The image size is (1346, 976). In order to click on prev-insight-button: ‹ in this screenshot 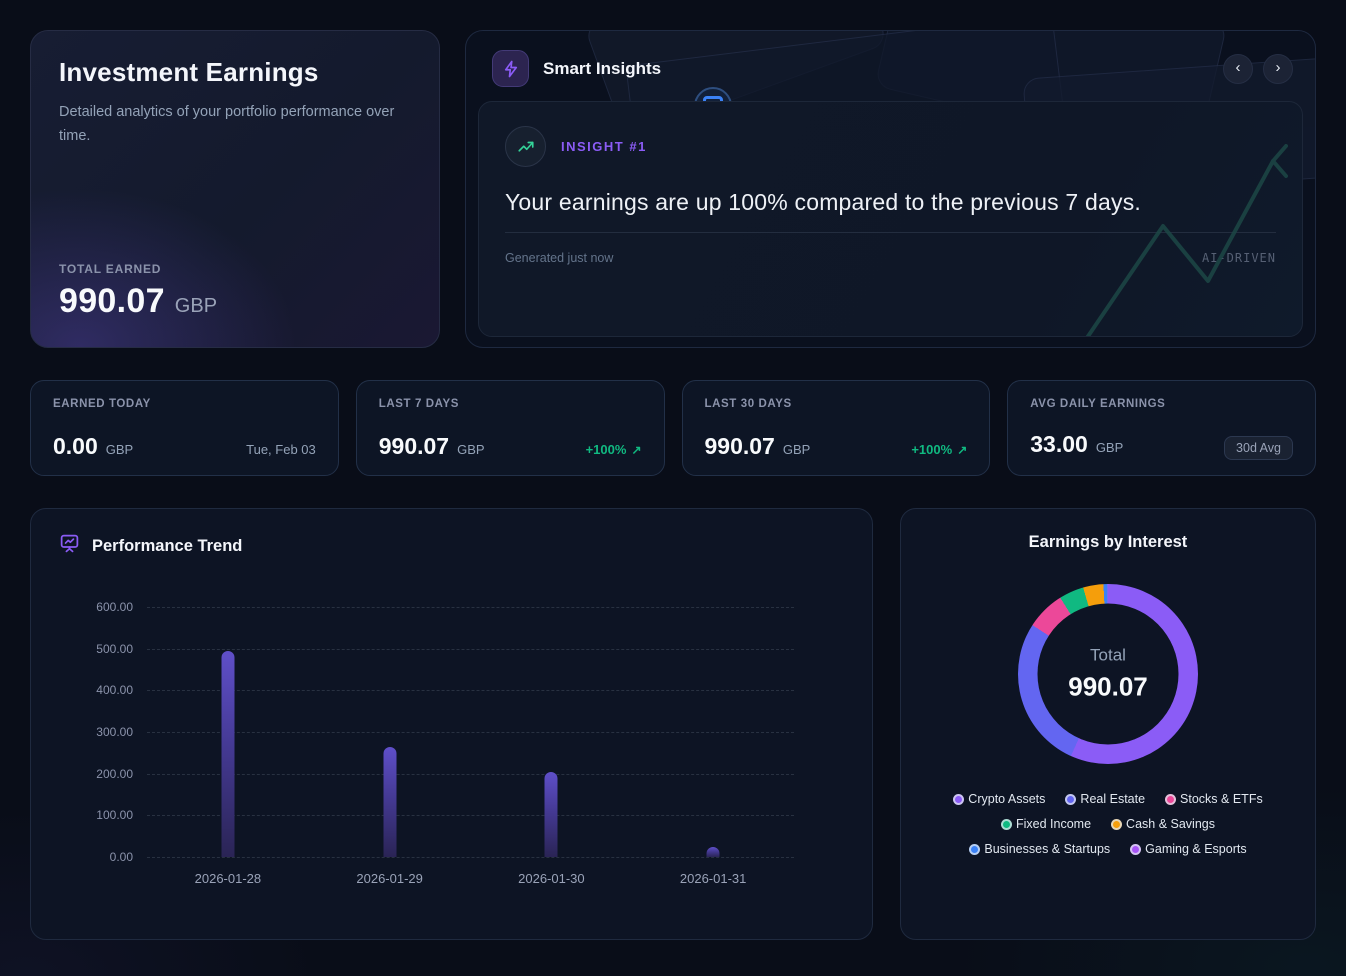, I will do `click(1238, 68)`.